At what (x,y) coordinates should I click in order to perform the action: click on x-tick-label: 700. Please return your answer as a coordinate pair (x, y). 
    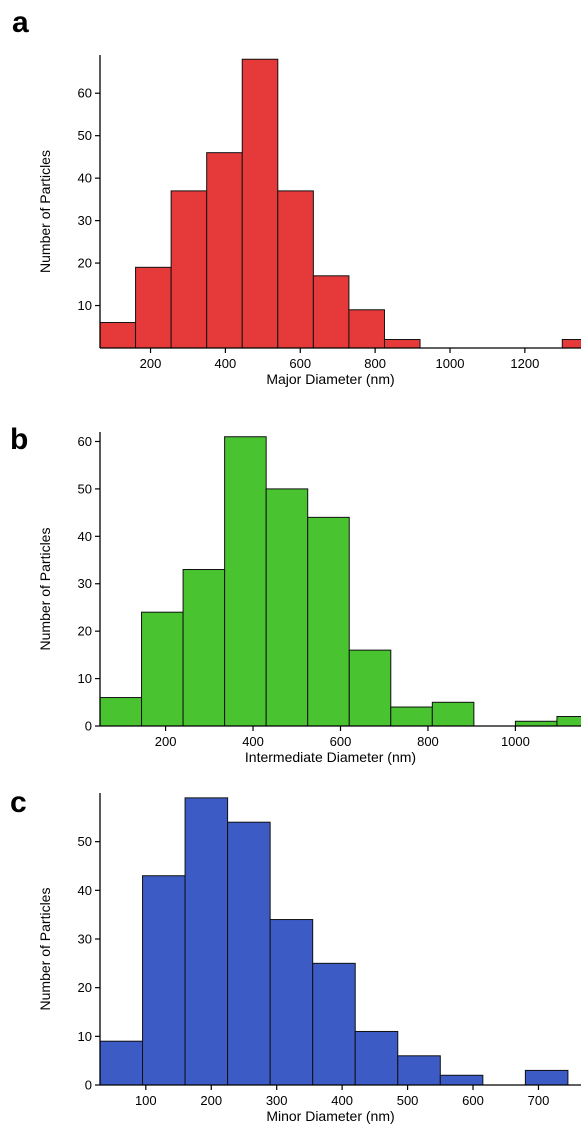
    Looking at the image, I should click on (539, 1100).